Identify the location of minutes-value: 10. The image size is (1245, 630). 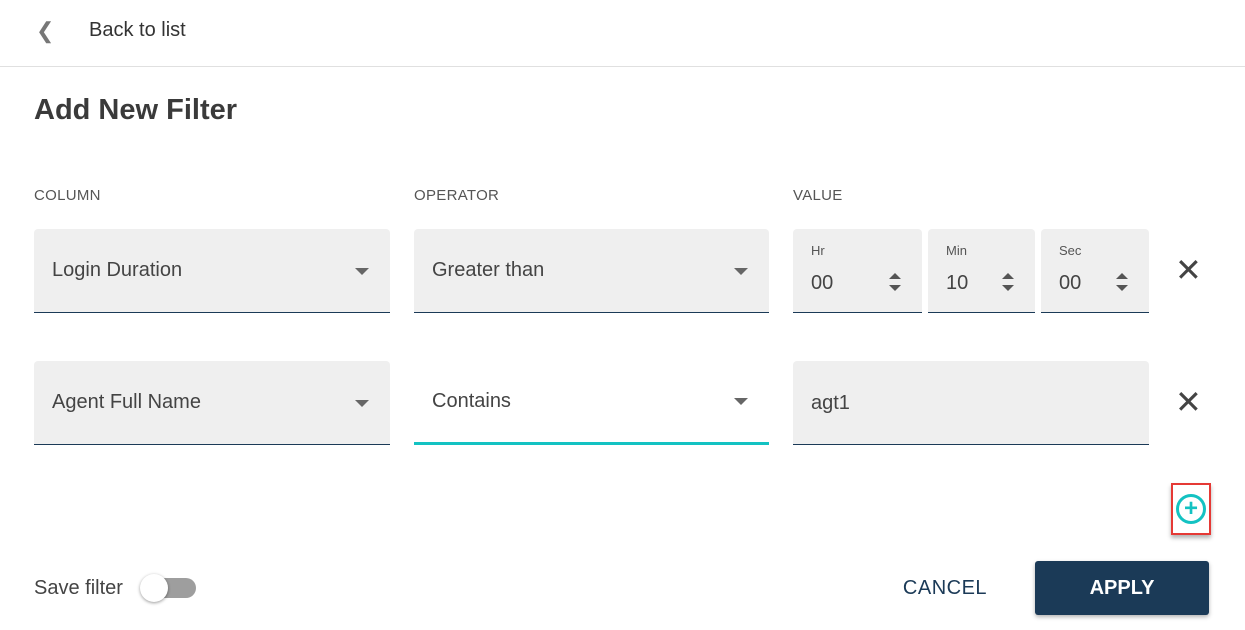
(957, 283).